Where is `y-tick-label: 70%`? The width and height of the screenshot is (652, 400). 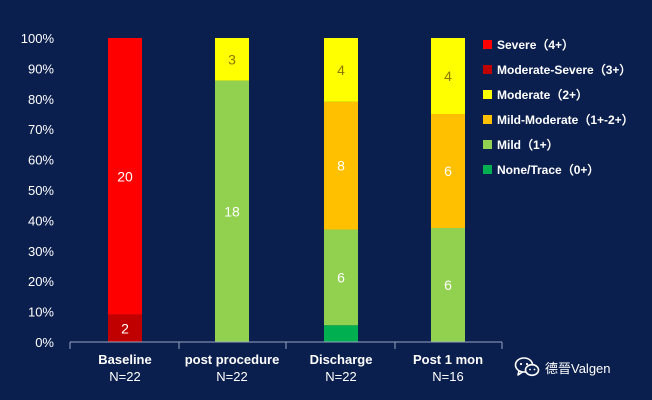 y-tick-label: 70% is located at coordinates (41, 129).